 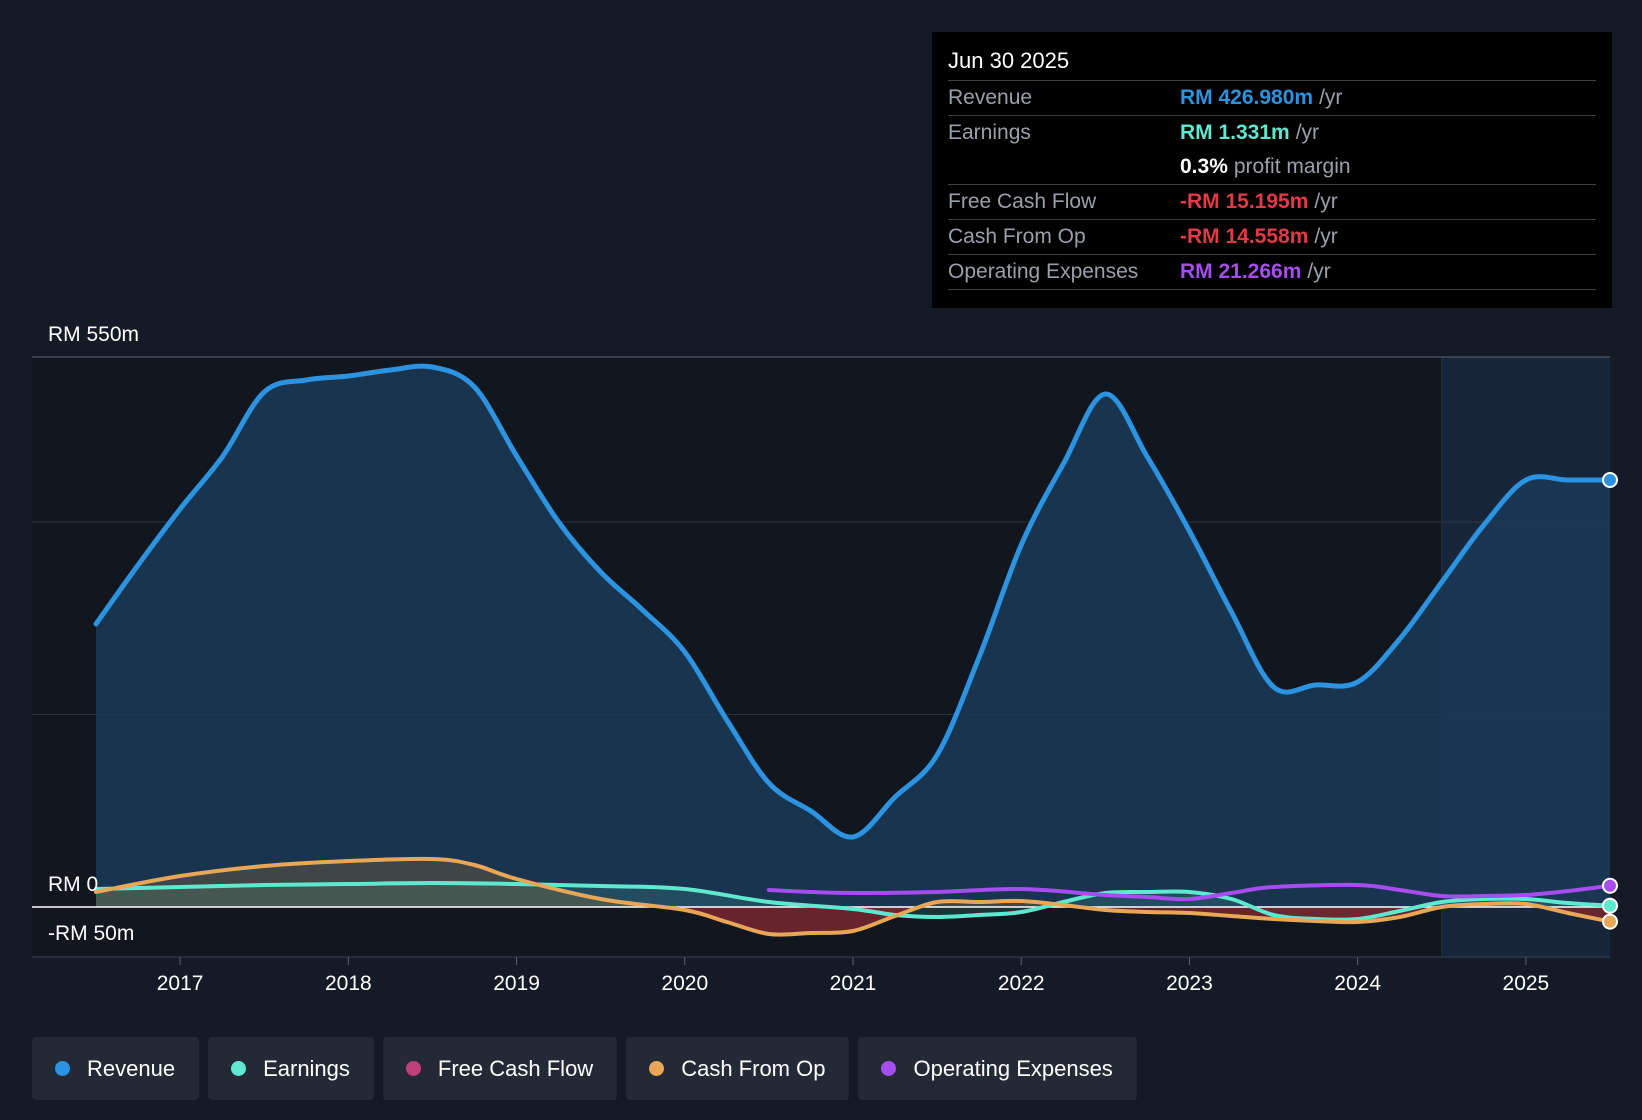 I want to click on x-axis-label: 2025, so click(x=1526, y=983).